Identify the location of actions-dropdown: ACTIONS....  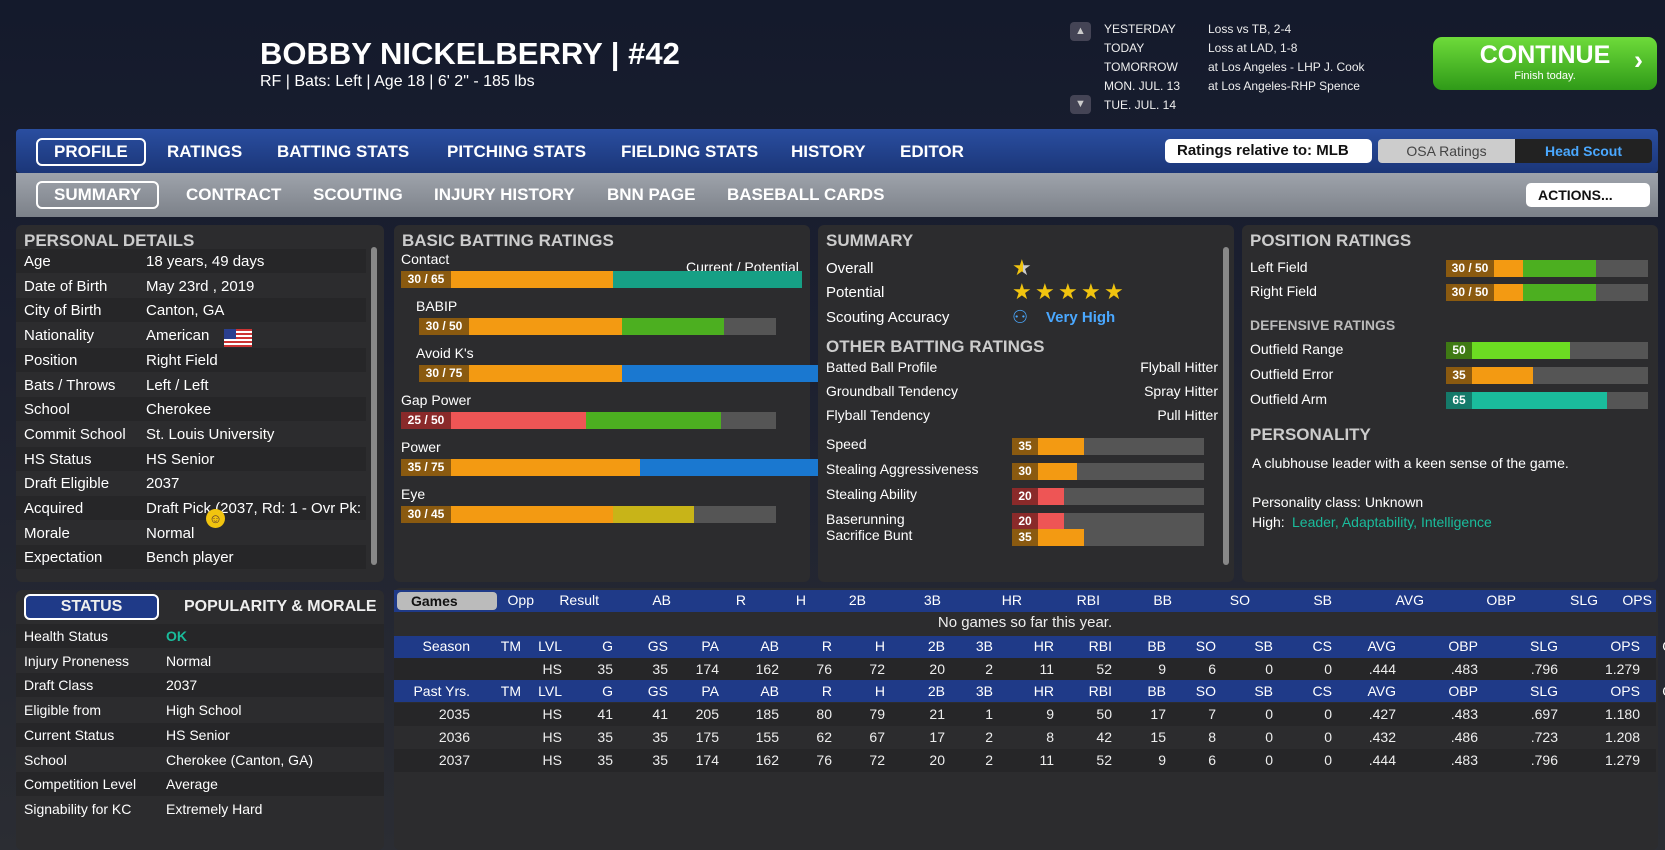
(1588, 195).